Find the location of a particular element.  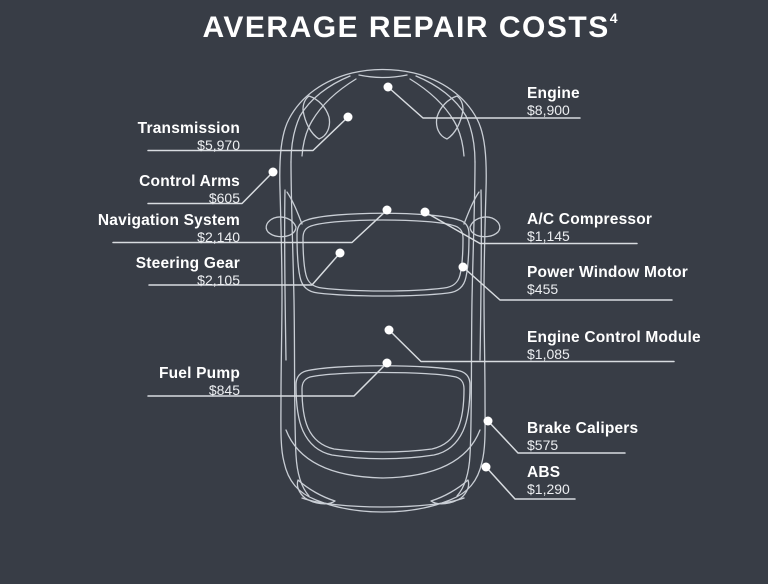

leader-power-window-motor is located at coordinates (567, 283).